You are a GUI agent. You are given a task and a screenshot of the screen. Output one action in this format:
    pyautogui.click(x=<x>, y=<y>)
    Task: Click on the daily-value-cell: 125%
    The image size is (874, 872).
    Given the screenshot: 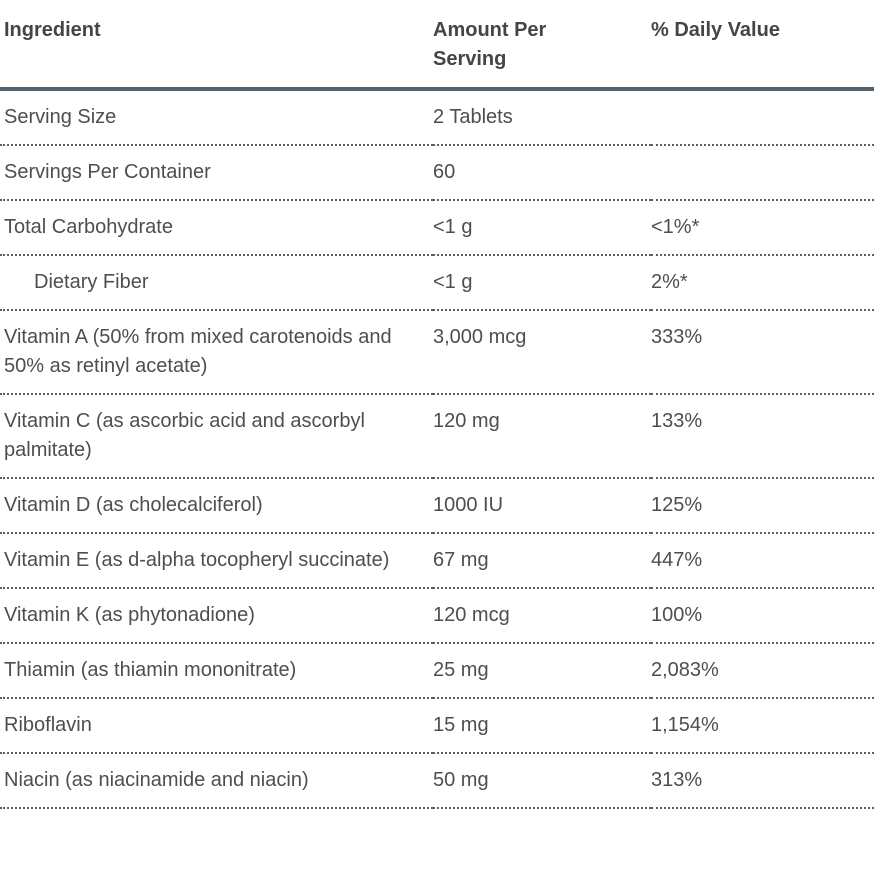 What is the action you would take?
    pyautogui.click(x=762, y=506)
    